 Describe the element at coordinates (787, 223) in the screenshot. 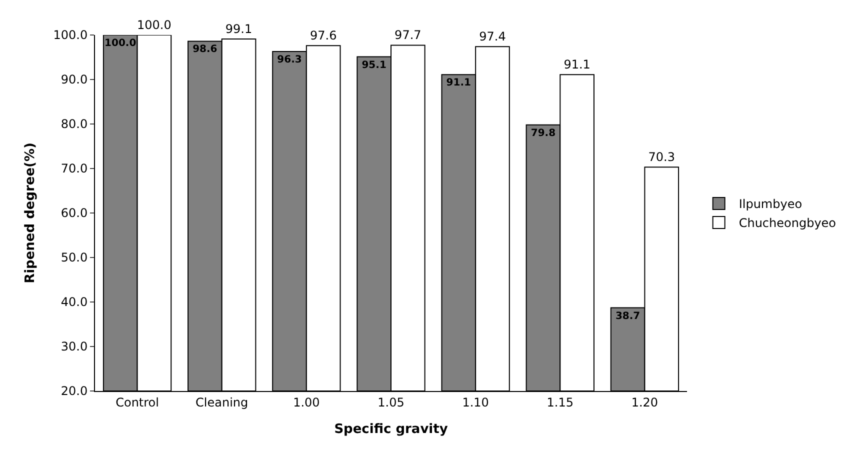

I see `legend-label: Chucheongbyeo` at that location.